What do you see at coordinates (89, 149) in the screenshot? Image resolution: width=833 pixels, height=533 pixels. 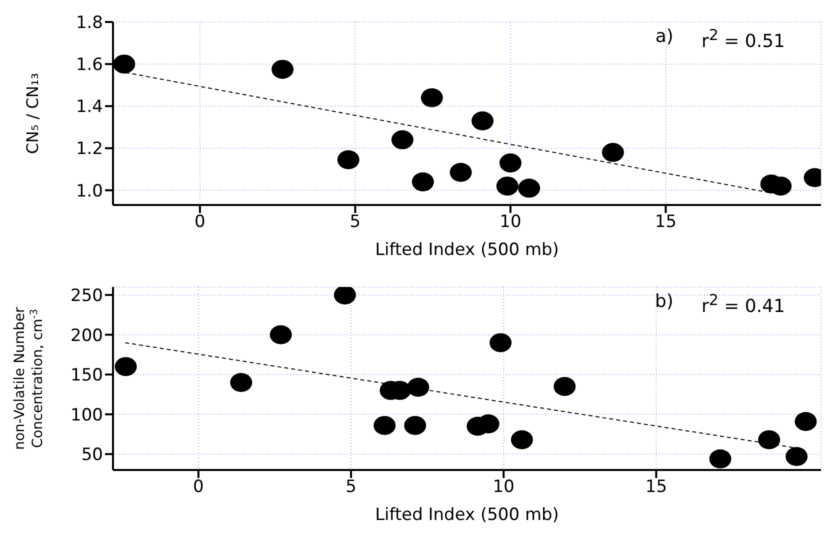 I see `y-tick-label: 1.2` at bounding box center [89, 149].